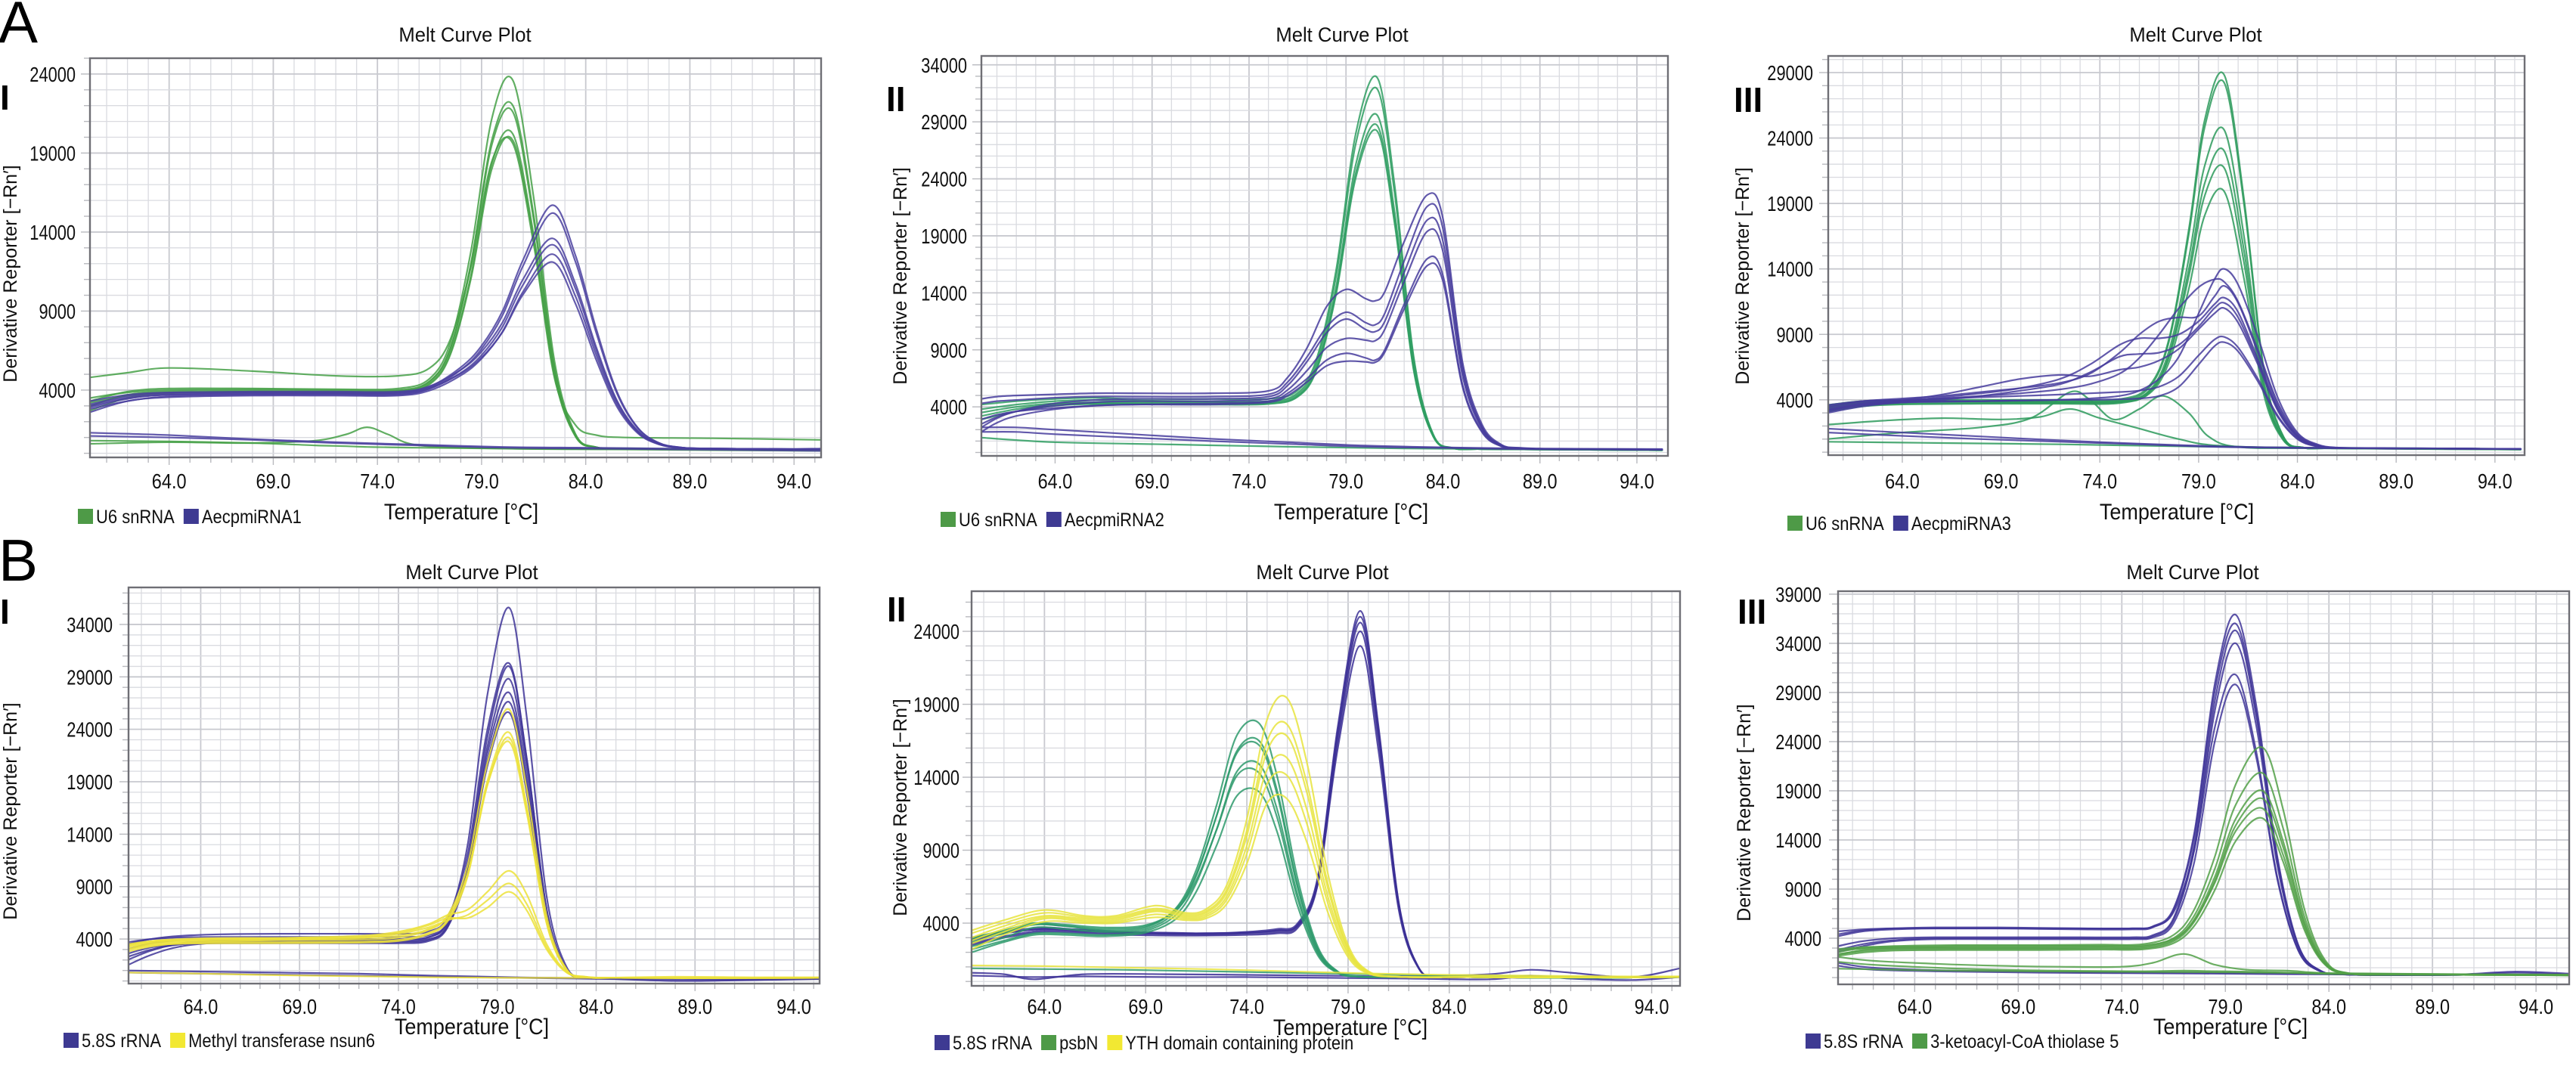 This screenshot has height=1066, width=2576. I want to click on legend-label: AecpmiRNA1, so click(252, 517).